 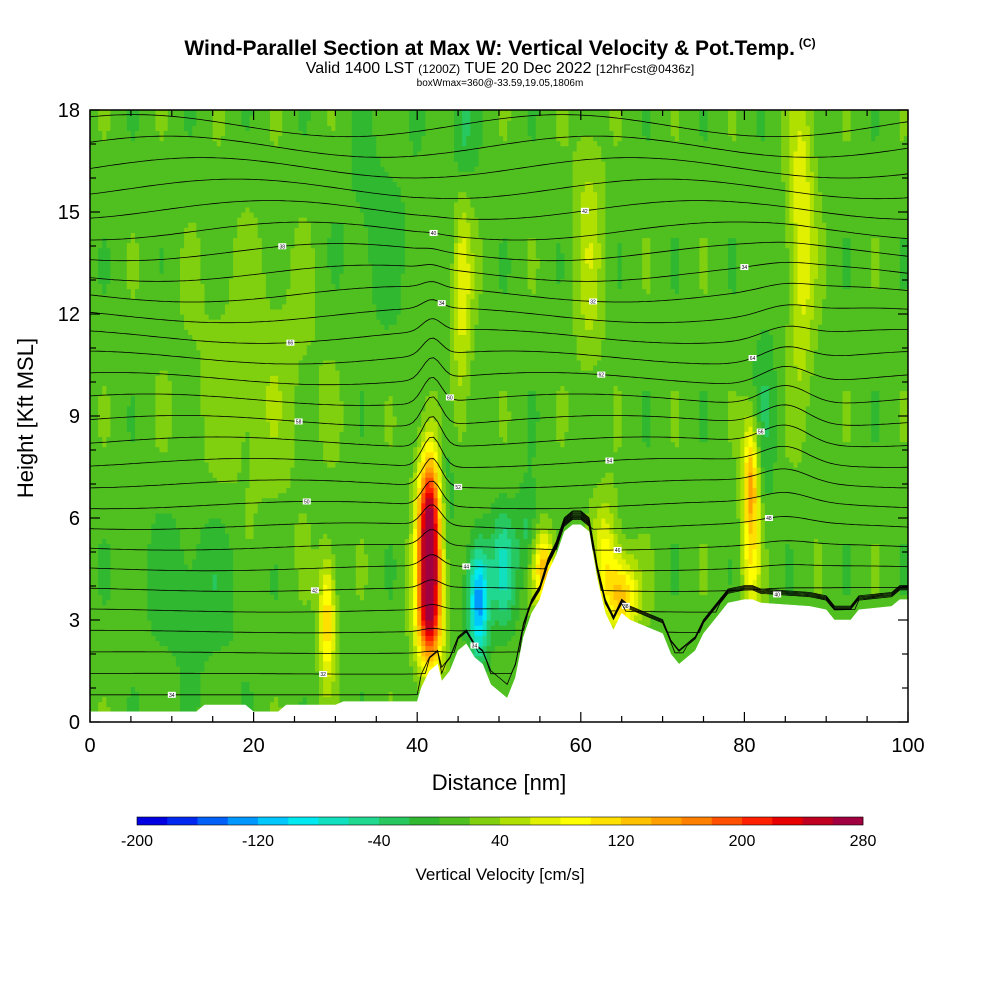 What do you see at coordinates (527, 68) in the screenshot?
I see `valid-date: TUE 20 Dec 2022` at bounding box center [527, 68].